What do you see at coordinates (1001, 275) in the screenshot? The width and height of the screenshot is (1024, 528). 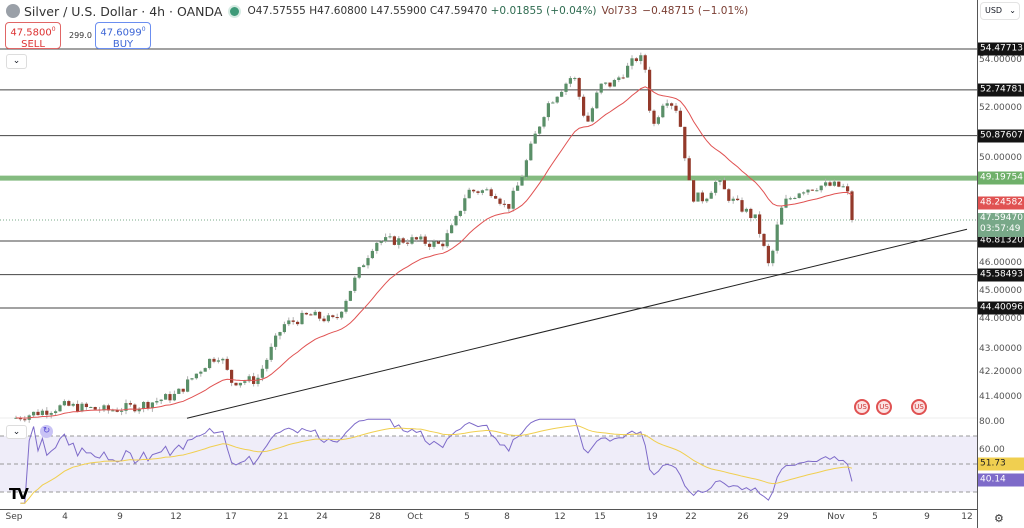 I see `level-price-label: 45.58493` at bounding box center [1001, 275].